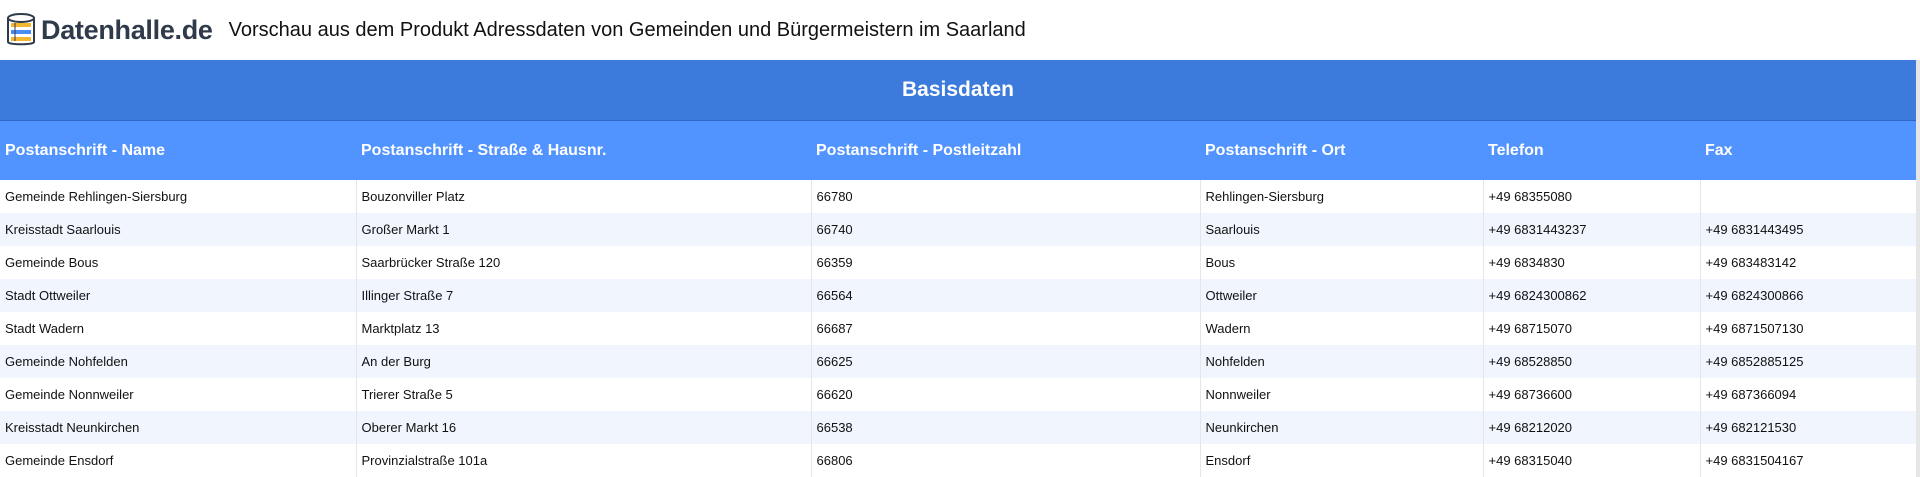 This screenshot has height=477, width=1920. Describe the element at coordinates (21, 29) in the screenshot. I see `database-logo-icon` at that location.